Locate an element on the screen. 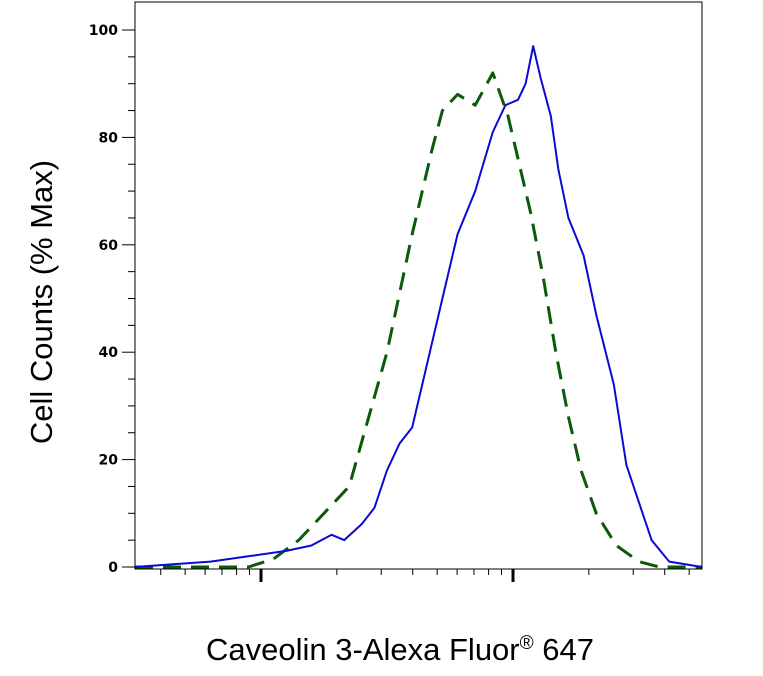 The width and height of the screenshot is (763, 676). x-axis-title-tail: 647 is located at coordinates (564, 649).